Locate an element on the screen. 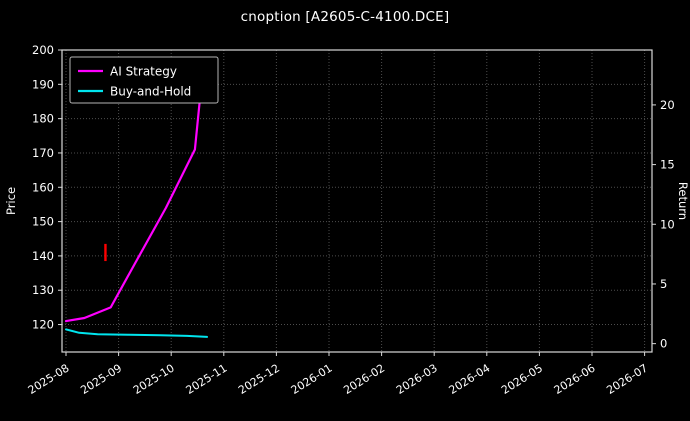  x-tick-label: 2025-12 is located at coordinates (259, 379).